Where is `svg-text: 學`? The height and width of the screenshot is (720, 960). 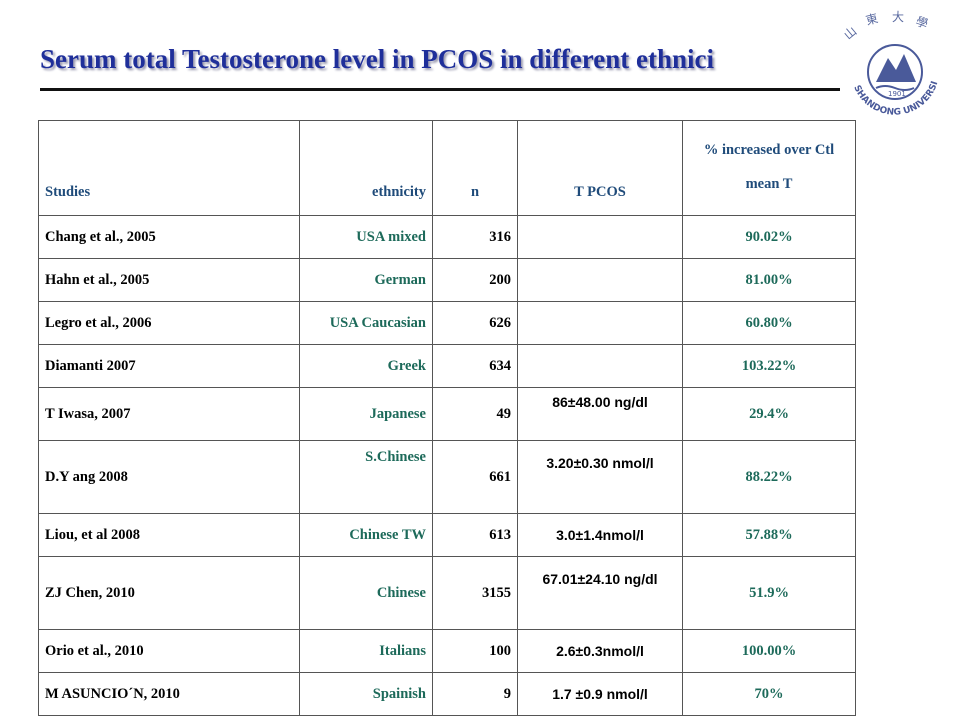
svg-text: 學 is located at coordinates (922, 22).